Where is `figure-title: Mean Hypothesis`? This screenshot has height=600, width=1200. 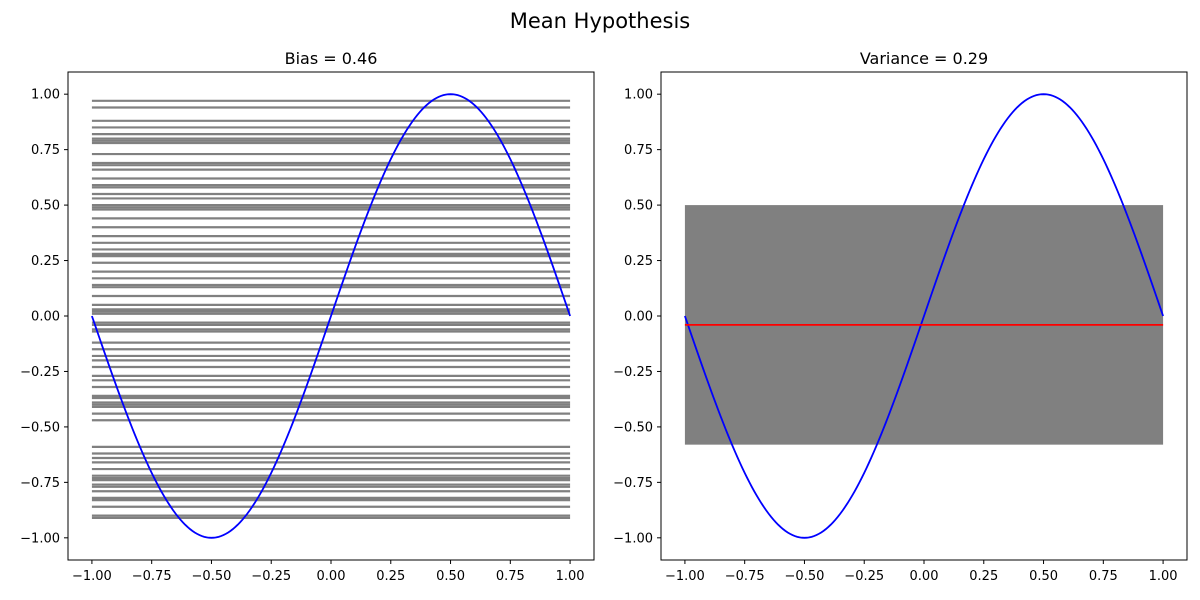 figure-title: Mean Hypothesis is located at coordinates (600, 21).